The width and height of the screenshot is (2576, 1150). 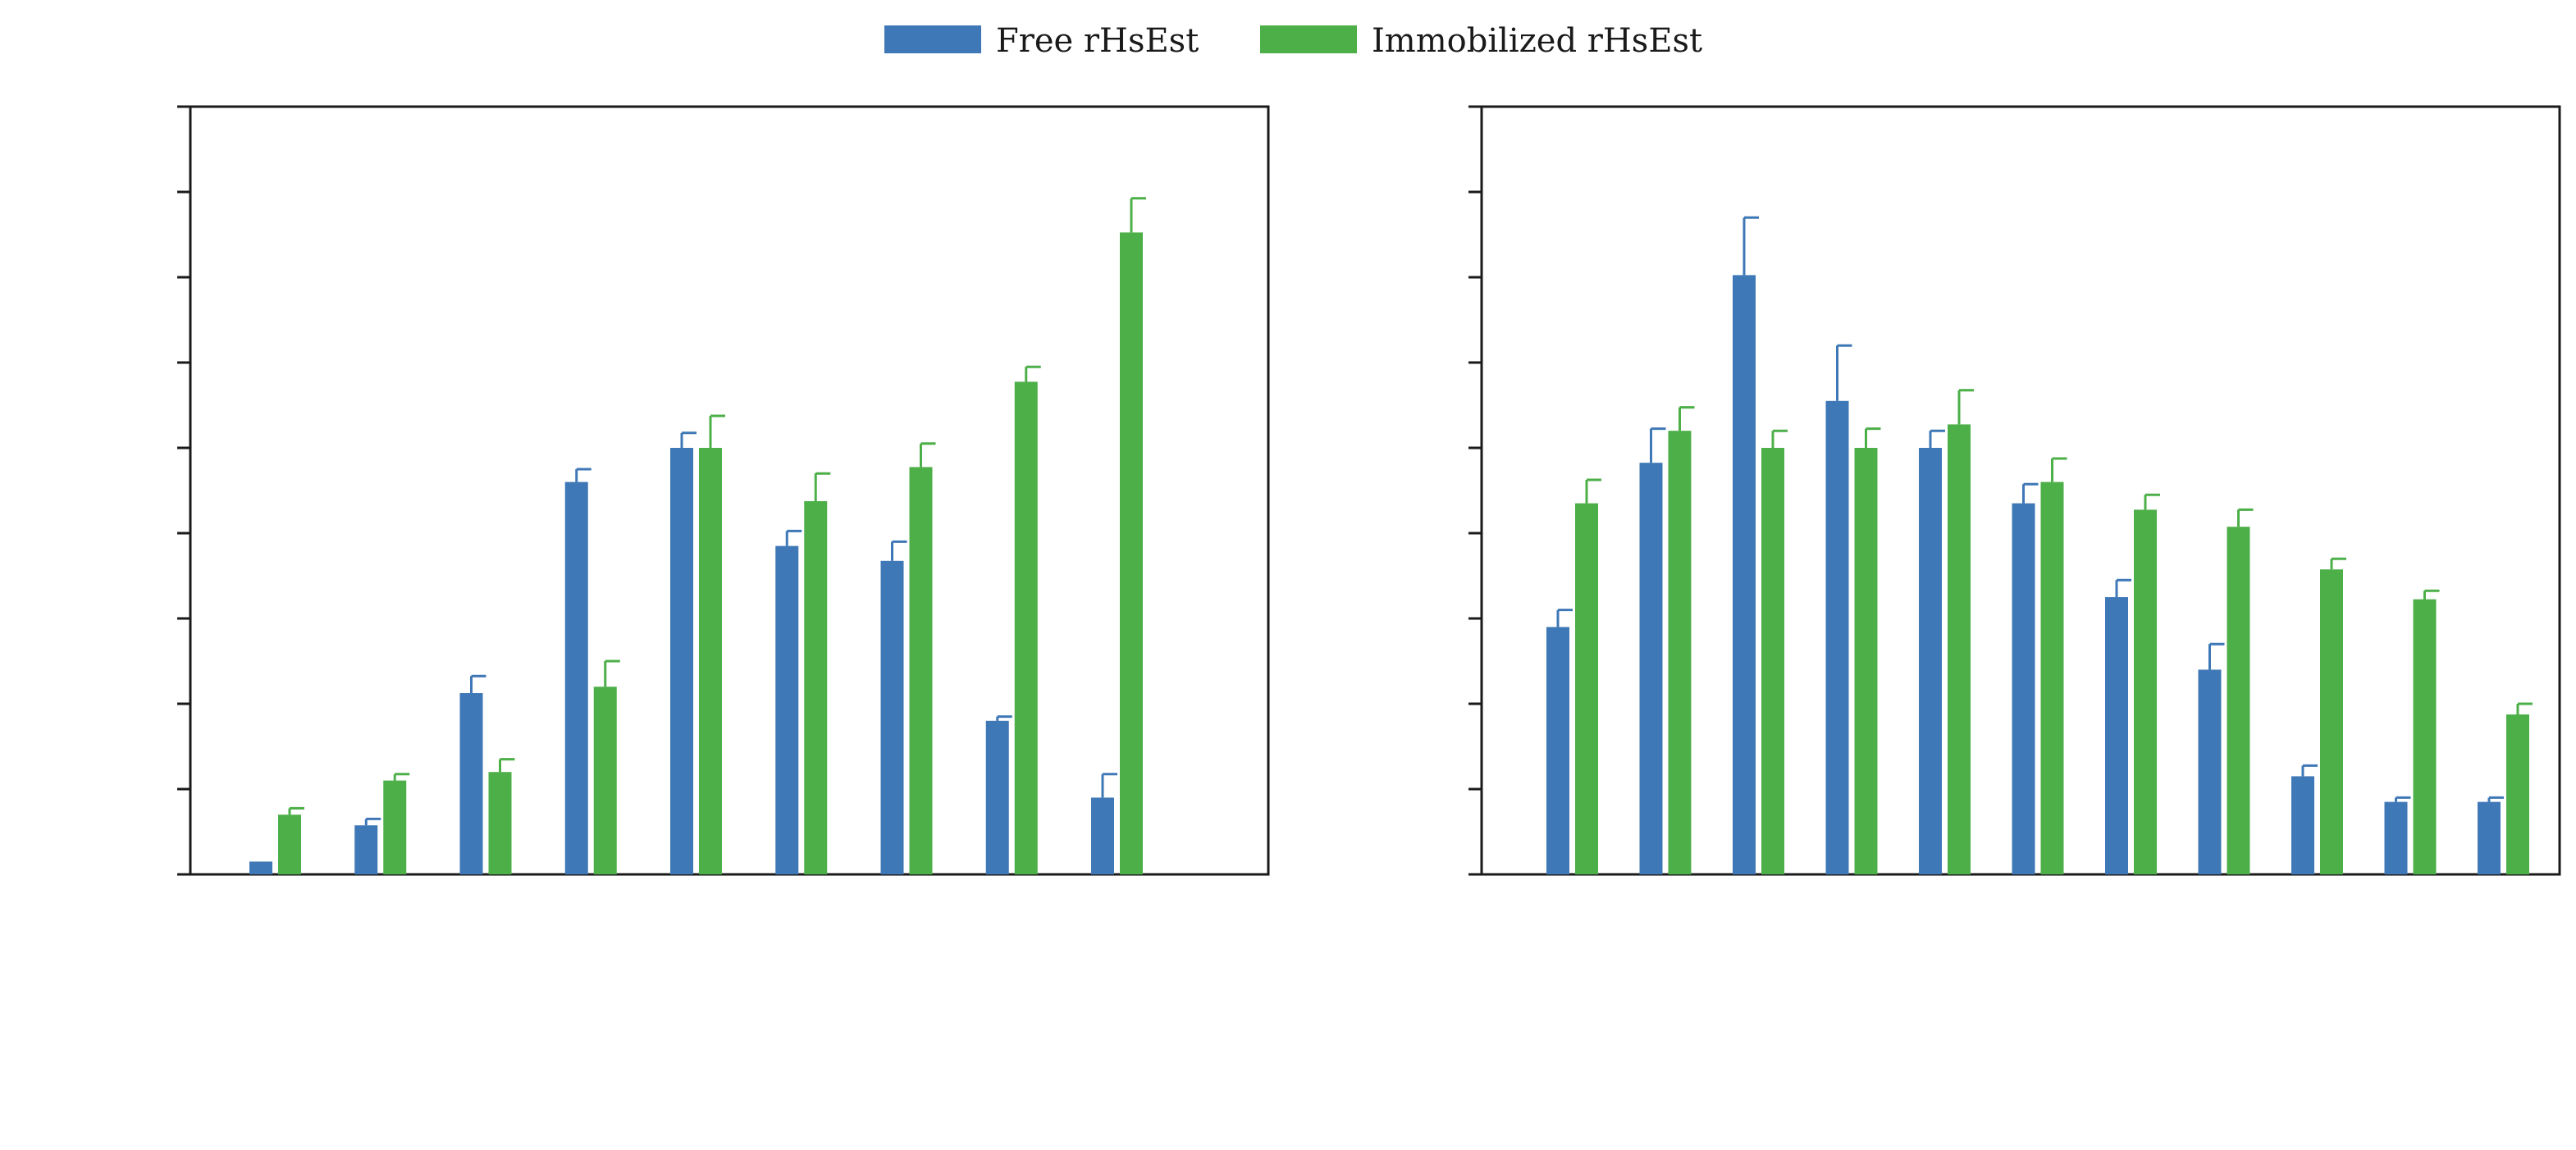 What do you see at coordinates (933, 39) in the screenshot?
I see `legend-swatch-free` at bounding box center [933, 39].